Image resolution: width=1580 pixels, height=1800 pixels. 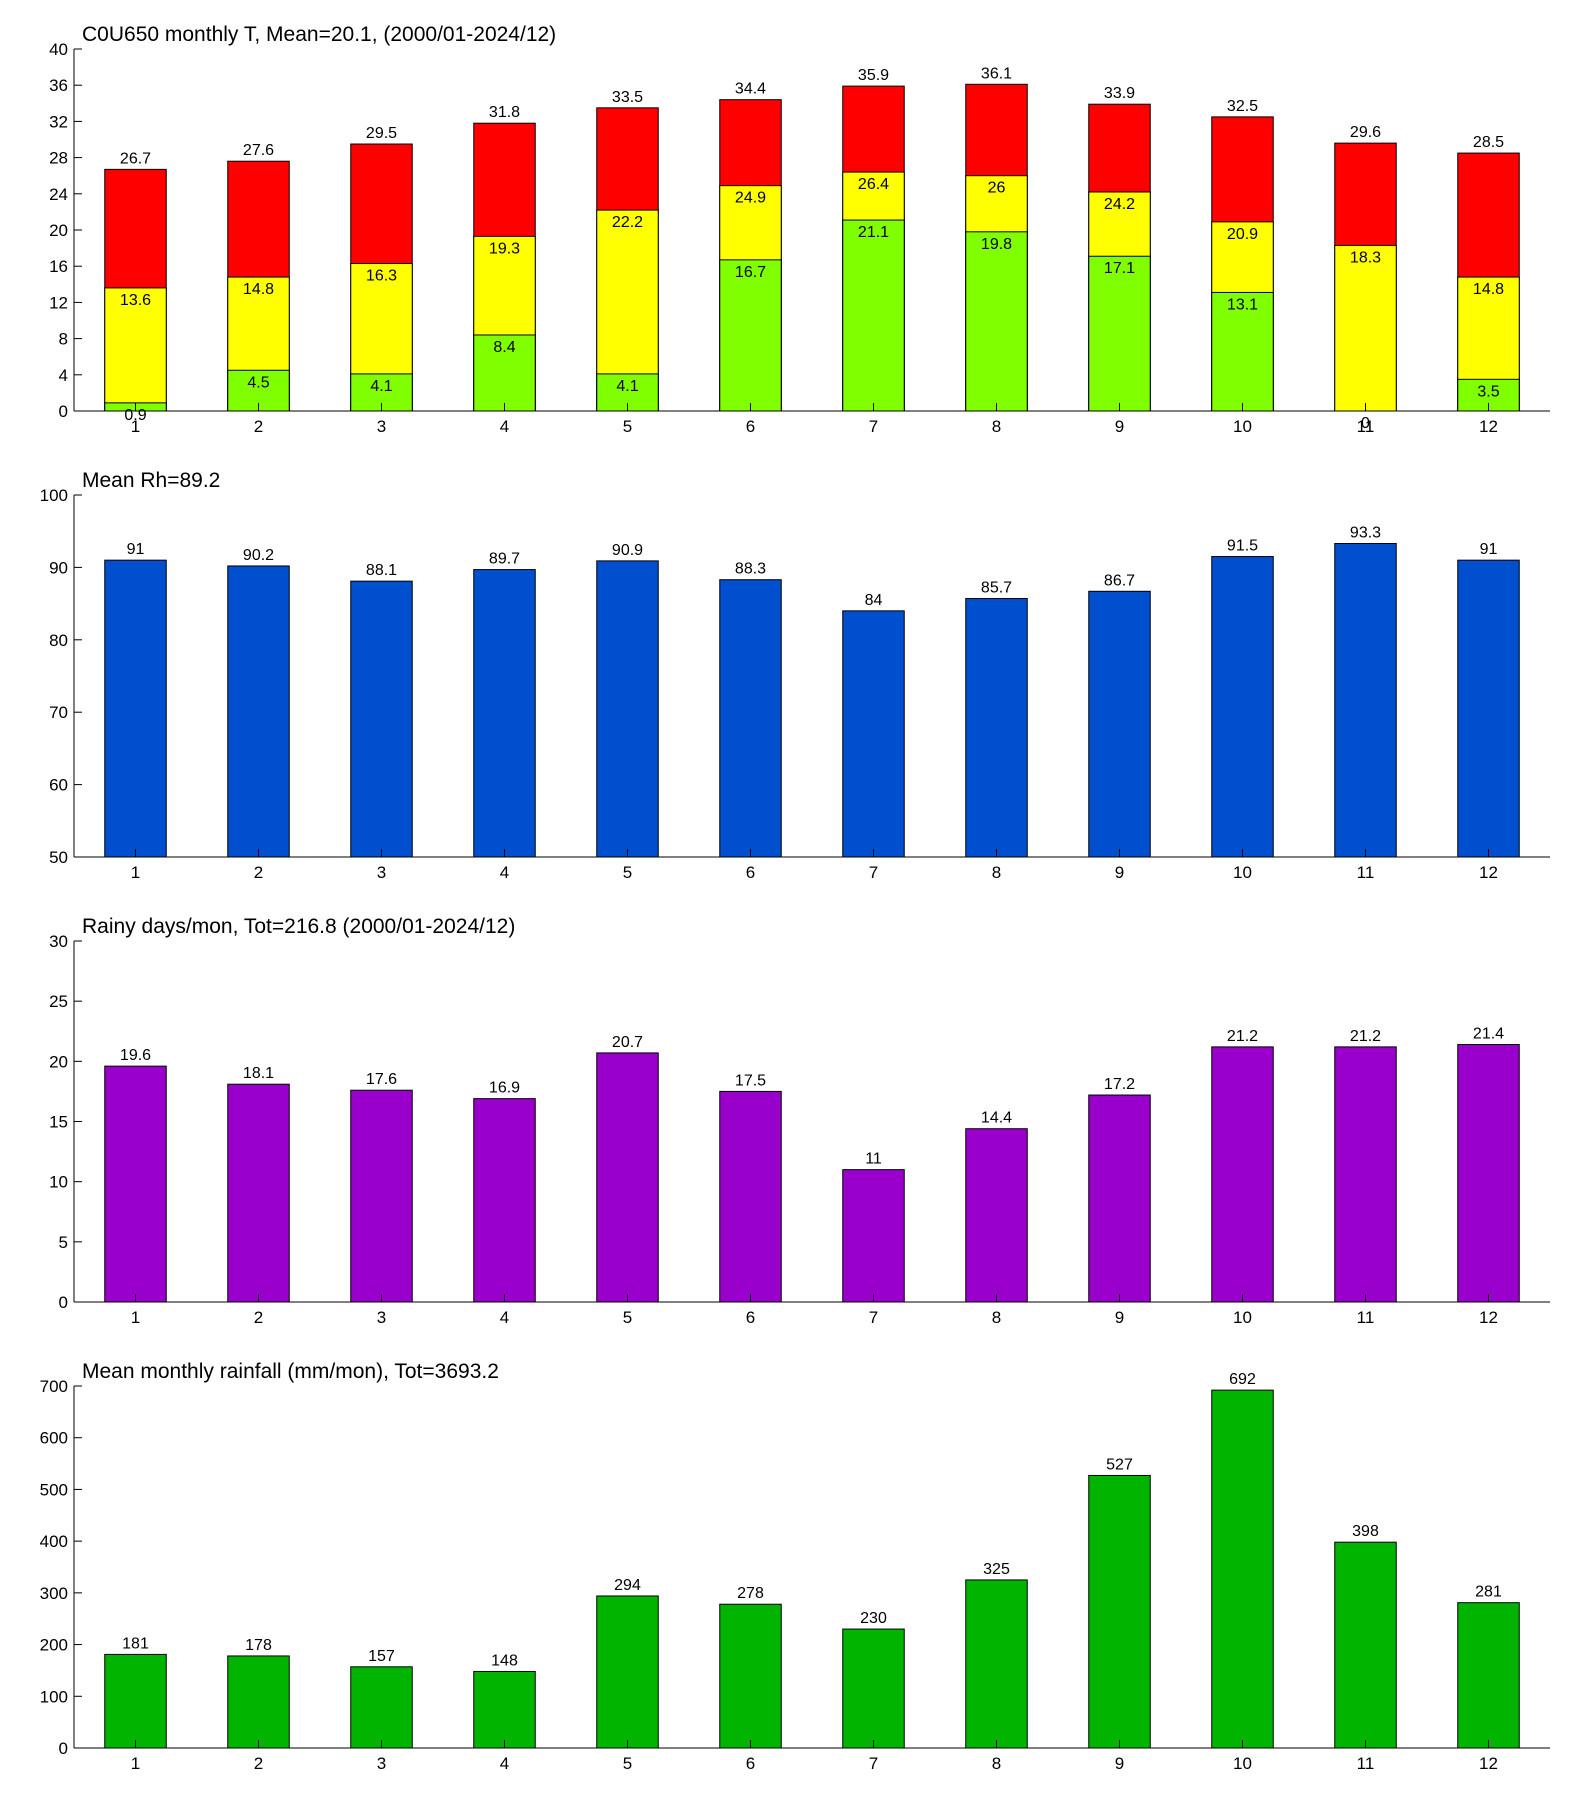 I want to click on y-tick-label: 15, so click(x=58, y=1122).